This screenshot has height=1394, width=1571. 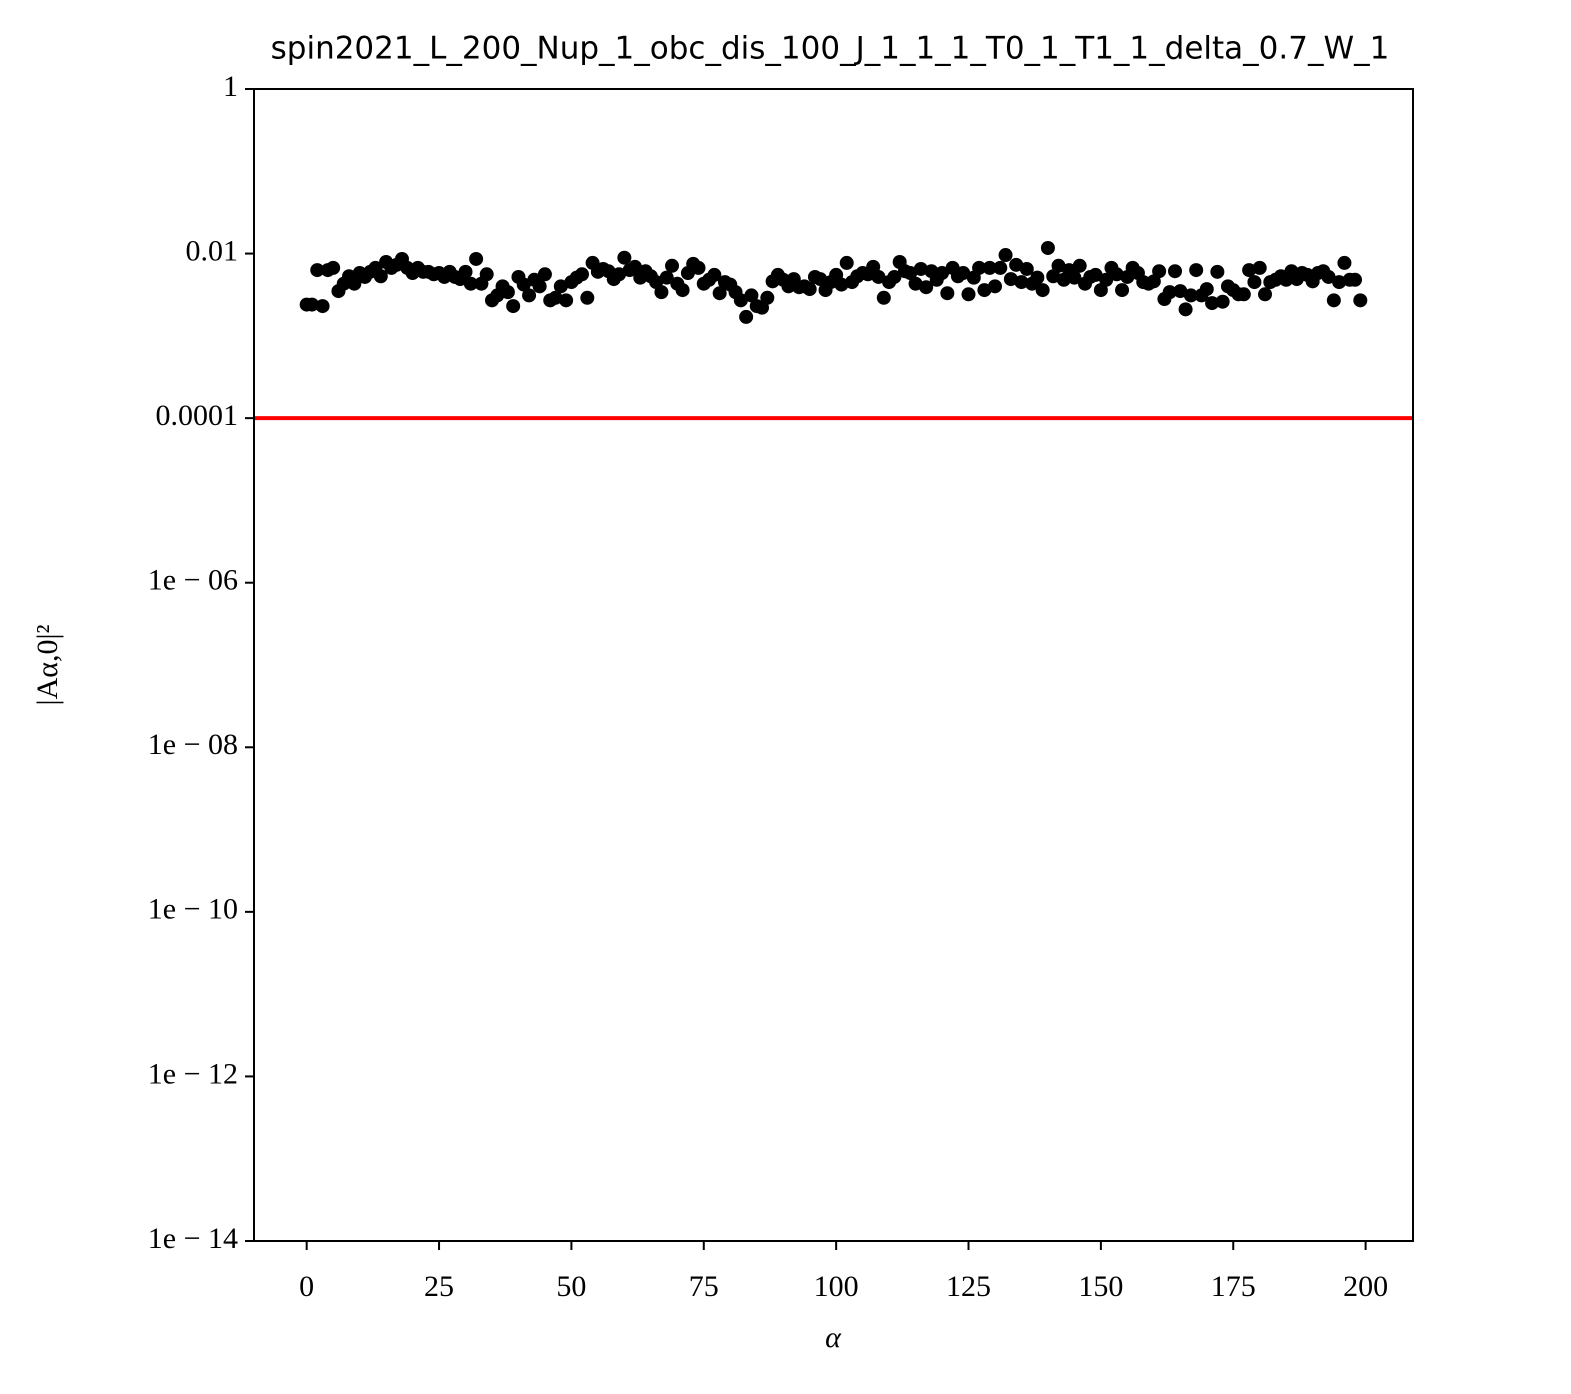 I want to click on x-tick-label: 125, so click(x=968, y=1286).